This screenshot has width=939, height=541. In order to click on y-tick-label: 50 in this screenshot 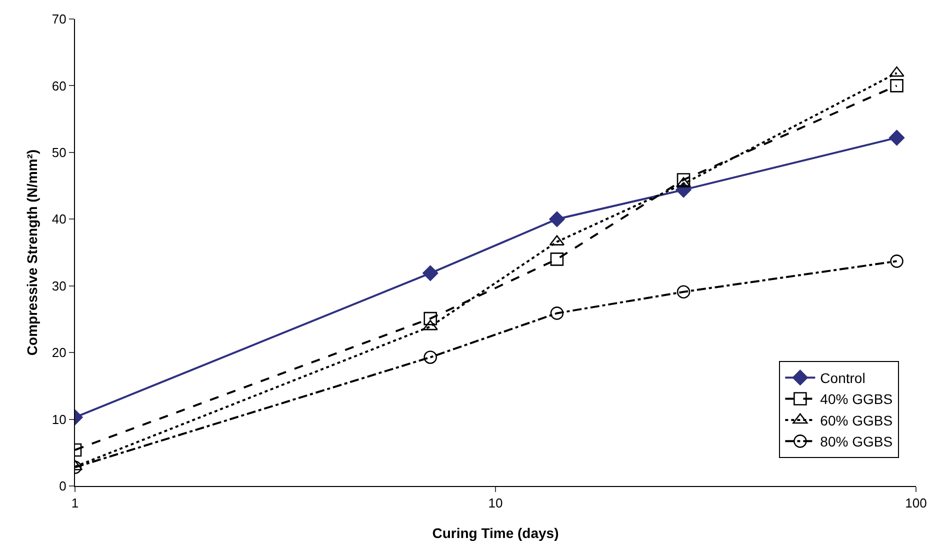, I will do `click(59, 152)`.